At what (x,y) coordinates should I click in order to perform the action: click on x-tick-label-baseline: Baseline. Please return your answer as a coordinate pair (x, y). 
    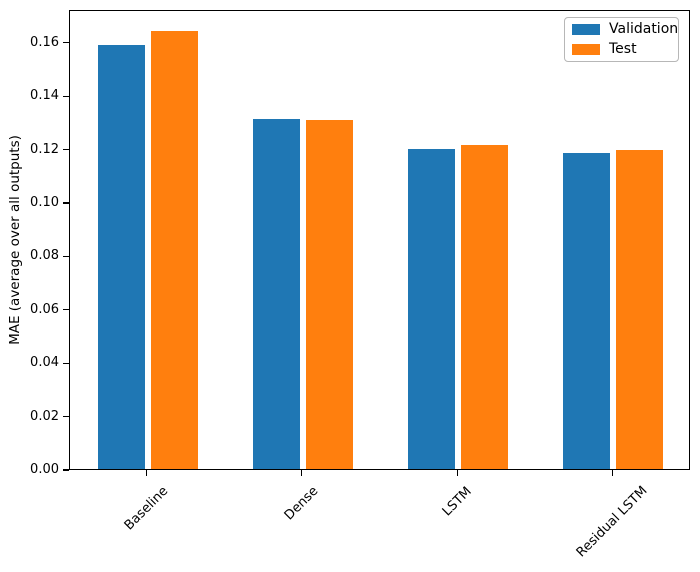
    Looking at the image, I should click on (146, 508).